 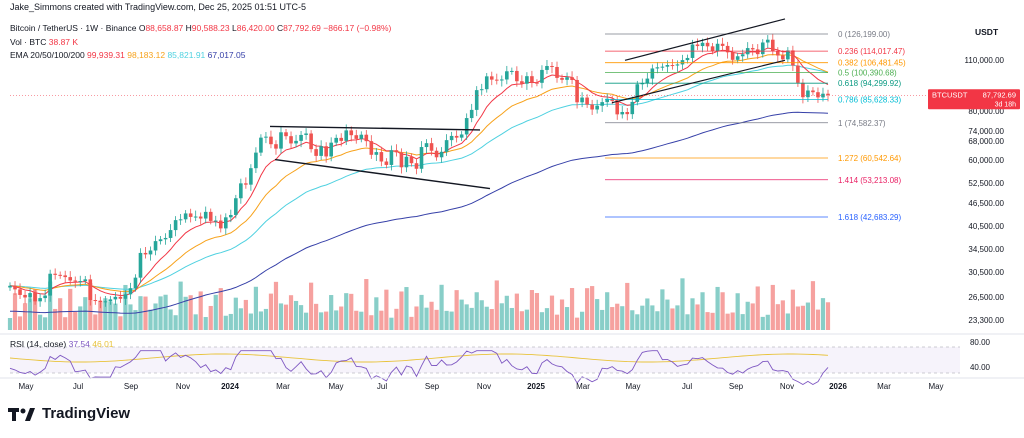 I want to click on channel-lower-line-2024, so click(x=382, y=174).